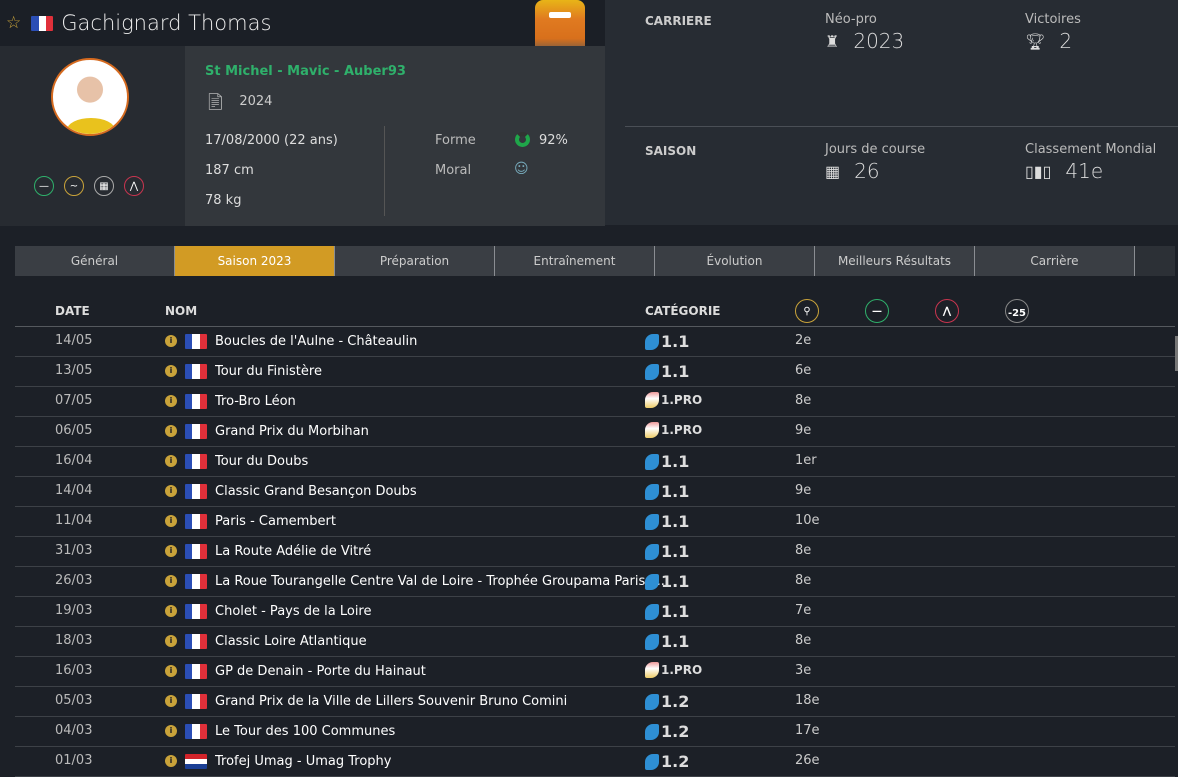  What do you see at coordinates (72, 311) in the screenshot?
I see `col-date: DATE` at bounding box center [72, 311].